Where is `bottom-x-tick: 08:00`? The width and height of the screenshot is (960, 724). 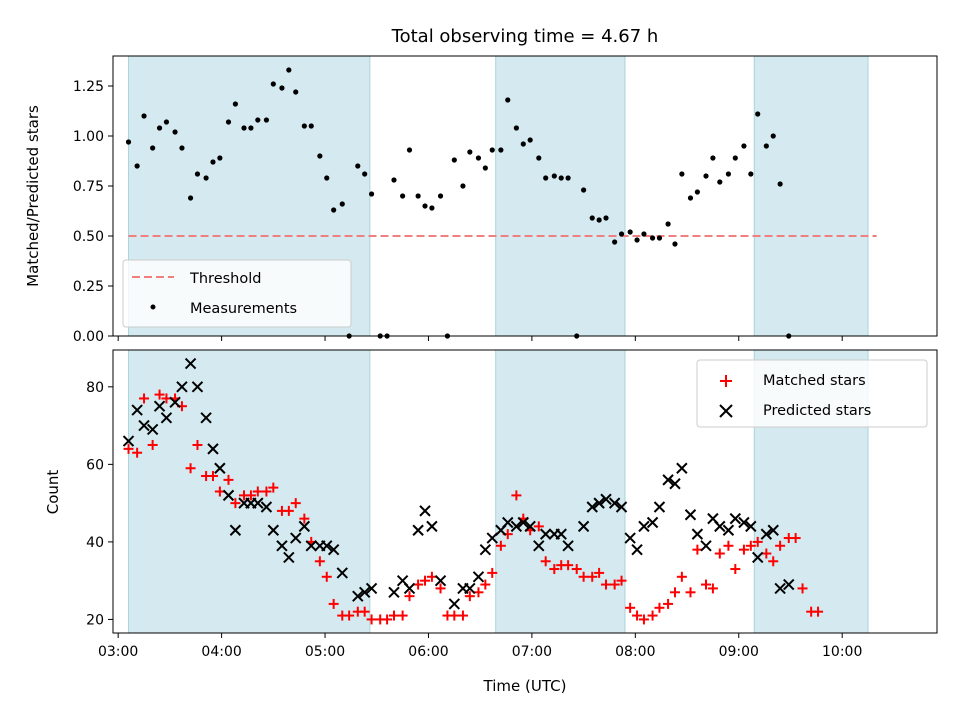 bottom-x-tick: 08:00 is located at coordinates (635, 646).